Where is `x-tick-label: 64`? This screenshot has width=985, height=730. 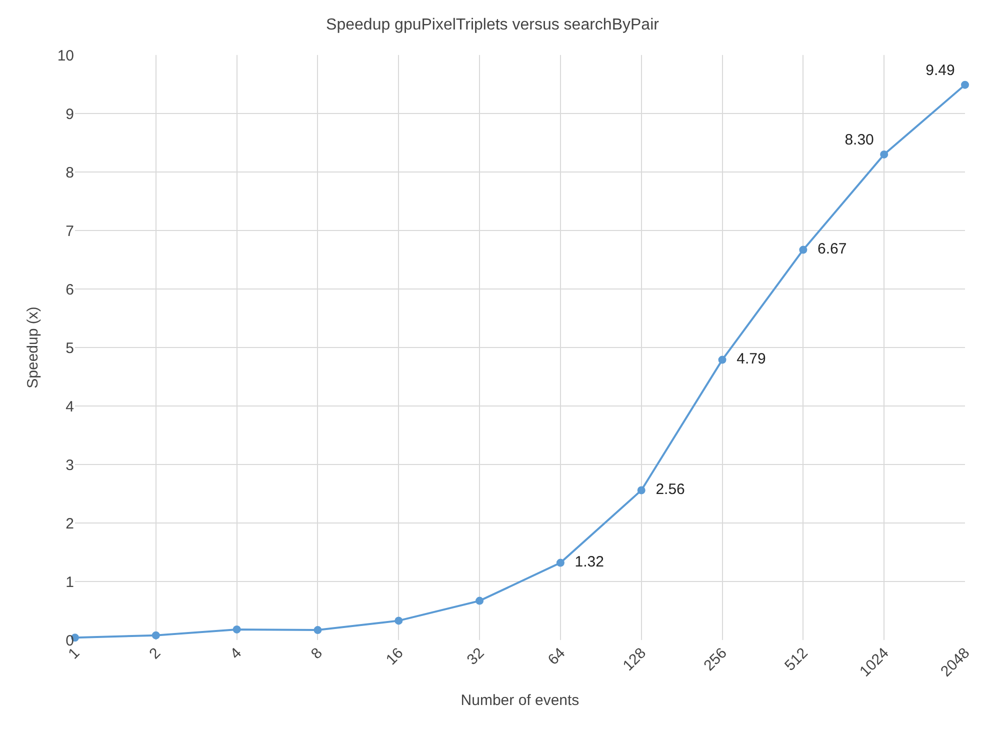 x-tick-label: 64 is located at coordinates (556, 656).